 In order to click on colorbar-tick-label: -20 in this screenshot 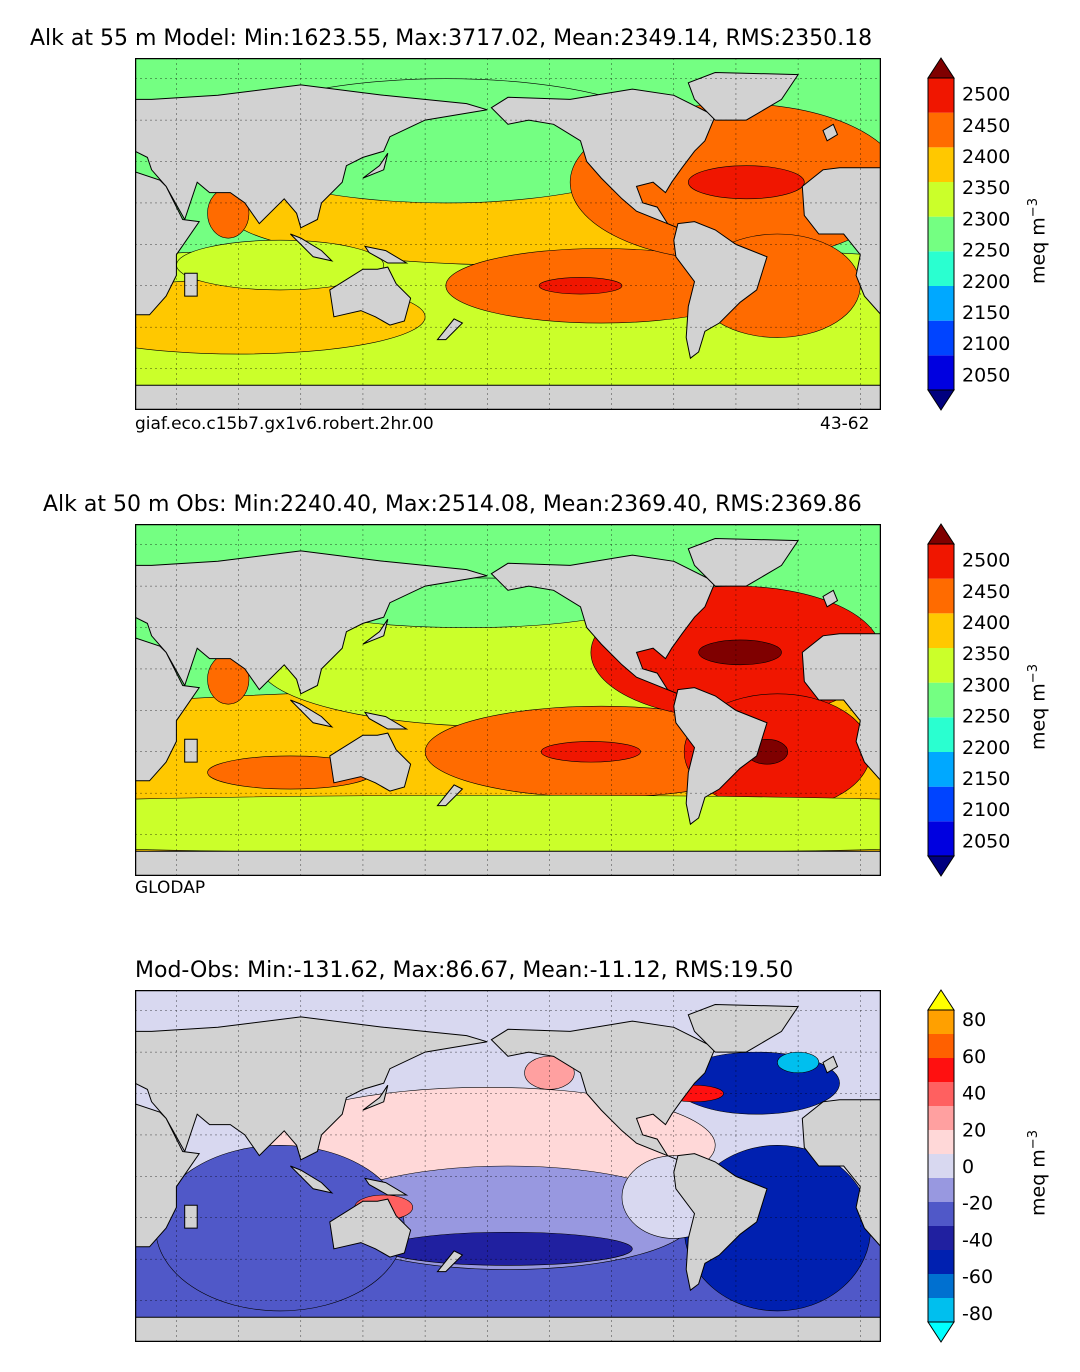, I will do `click(977, 1204)`.